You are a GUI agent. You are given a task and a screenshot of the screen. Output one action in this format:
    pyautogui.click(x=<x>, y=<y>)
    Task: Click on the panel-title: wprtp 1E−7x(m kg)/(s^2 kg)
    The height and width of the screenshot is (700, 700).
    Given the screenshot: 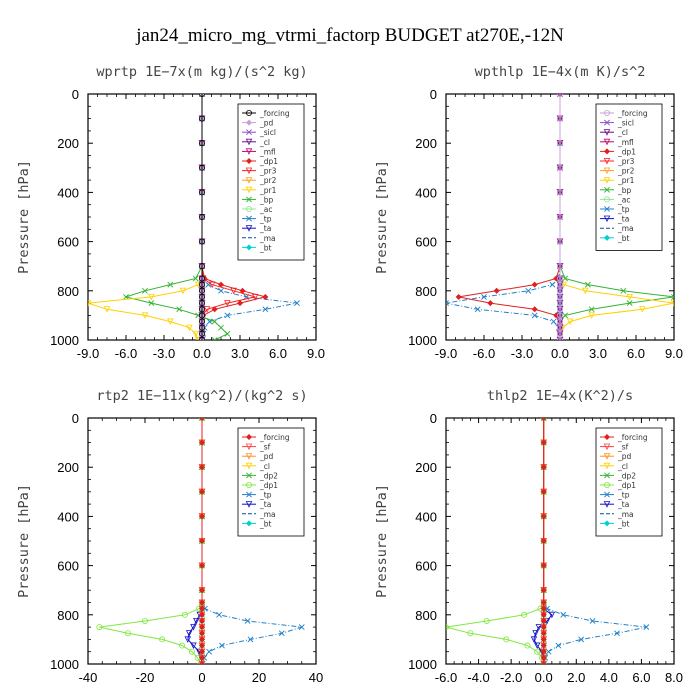 What is the action you would take?
    pyautogui.click(x=201, y=72)
    